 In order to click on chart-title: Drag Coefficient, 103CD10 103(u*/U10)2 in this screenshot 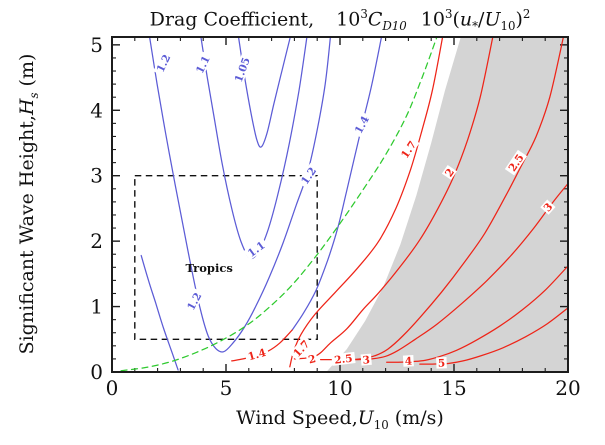, I will do `click(340, 20)`.